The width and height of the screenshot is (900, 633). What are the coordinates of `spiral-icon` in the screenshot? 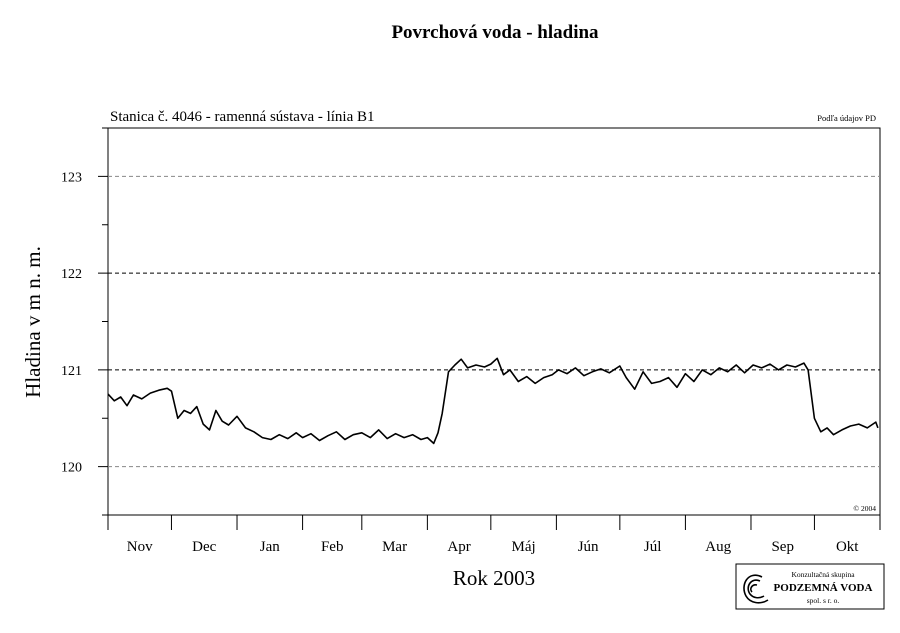 It's located at (756, 589).